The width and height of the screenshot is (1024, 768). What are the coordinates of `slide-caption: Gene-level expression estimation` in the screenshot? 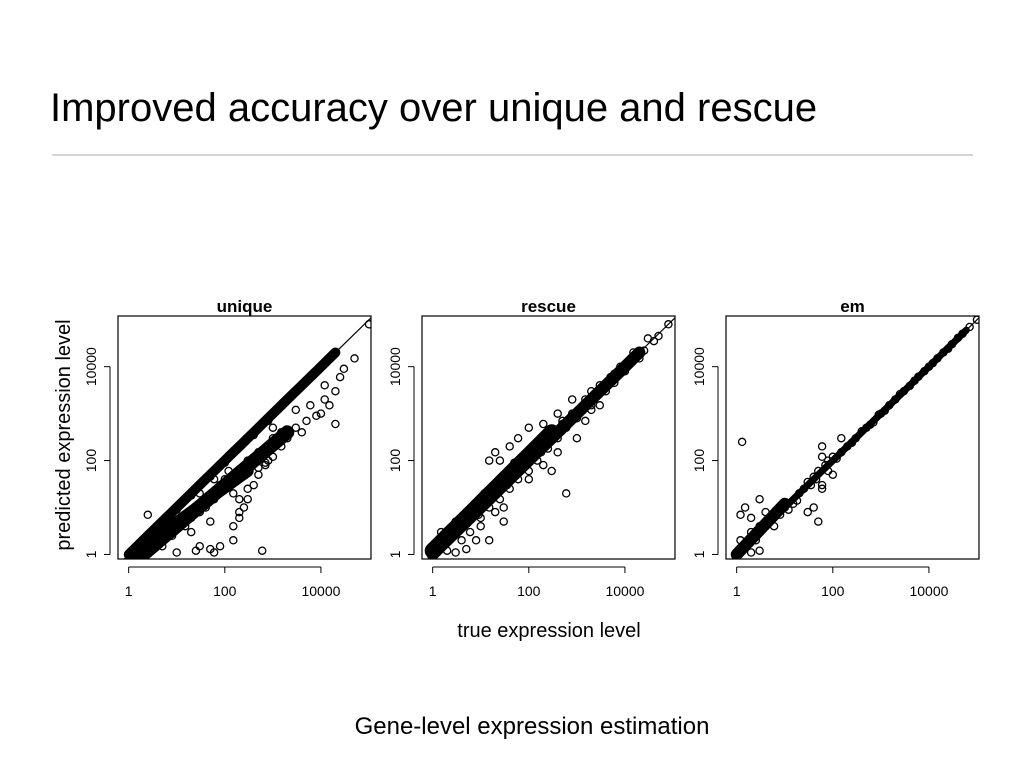 It's located at (532, 726).